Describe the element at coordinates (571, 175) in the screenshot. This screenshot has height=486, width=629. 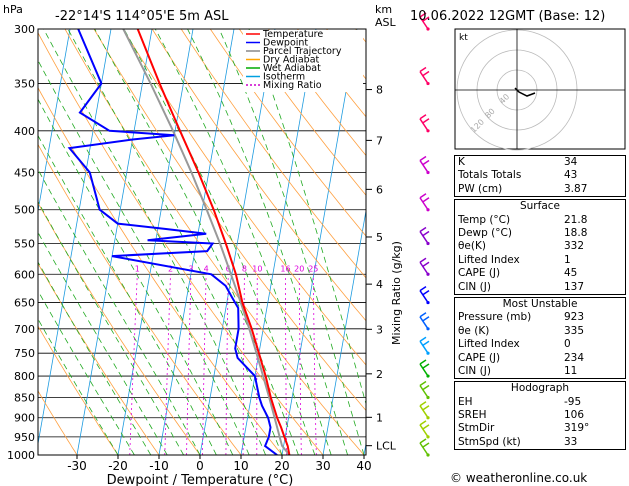
I see `index-value: 43` at that location.